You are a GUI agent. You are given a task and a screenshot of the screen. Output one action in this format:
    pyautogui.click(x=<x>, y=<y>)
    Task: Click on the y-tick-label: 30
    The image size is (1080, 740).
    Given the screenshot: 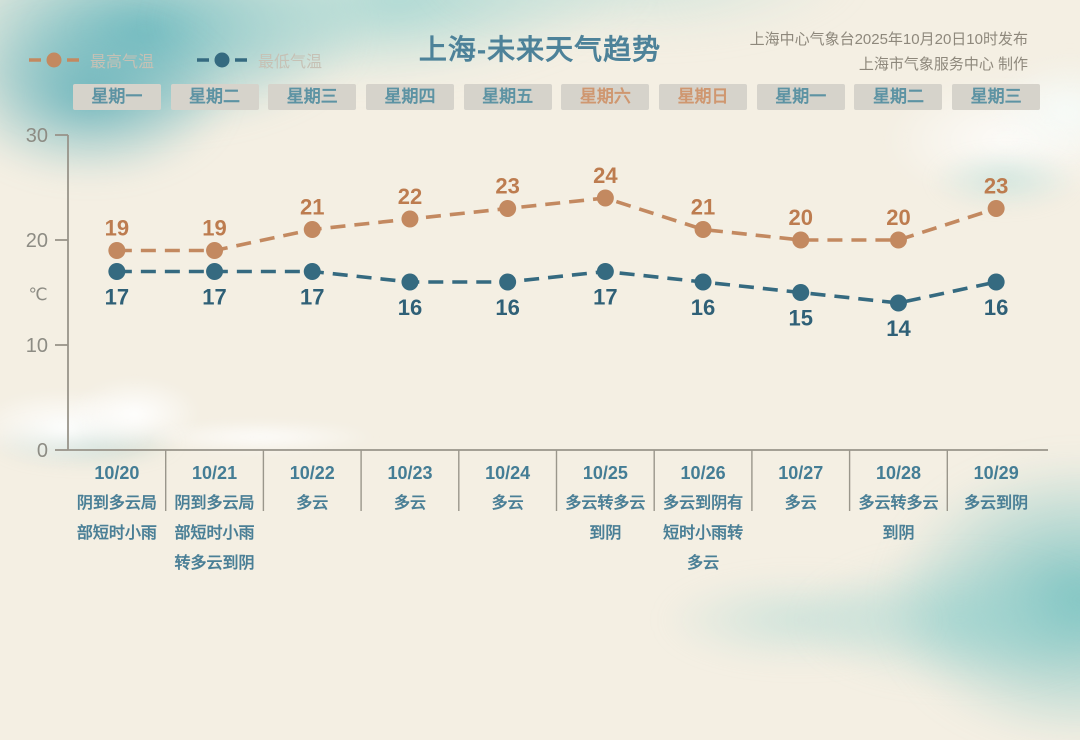 What is the action you would take?
    pyautogui.click(x=37, y=136)
    